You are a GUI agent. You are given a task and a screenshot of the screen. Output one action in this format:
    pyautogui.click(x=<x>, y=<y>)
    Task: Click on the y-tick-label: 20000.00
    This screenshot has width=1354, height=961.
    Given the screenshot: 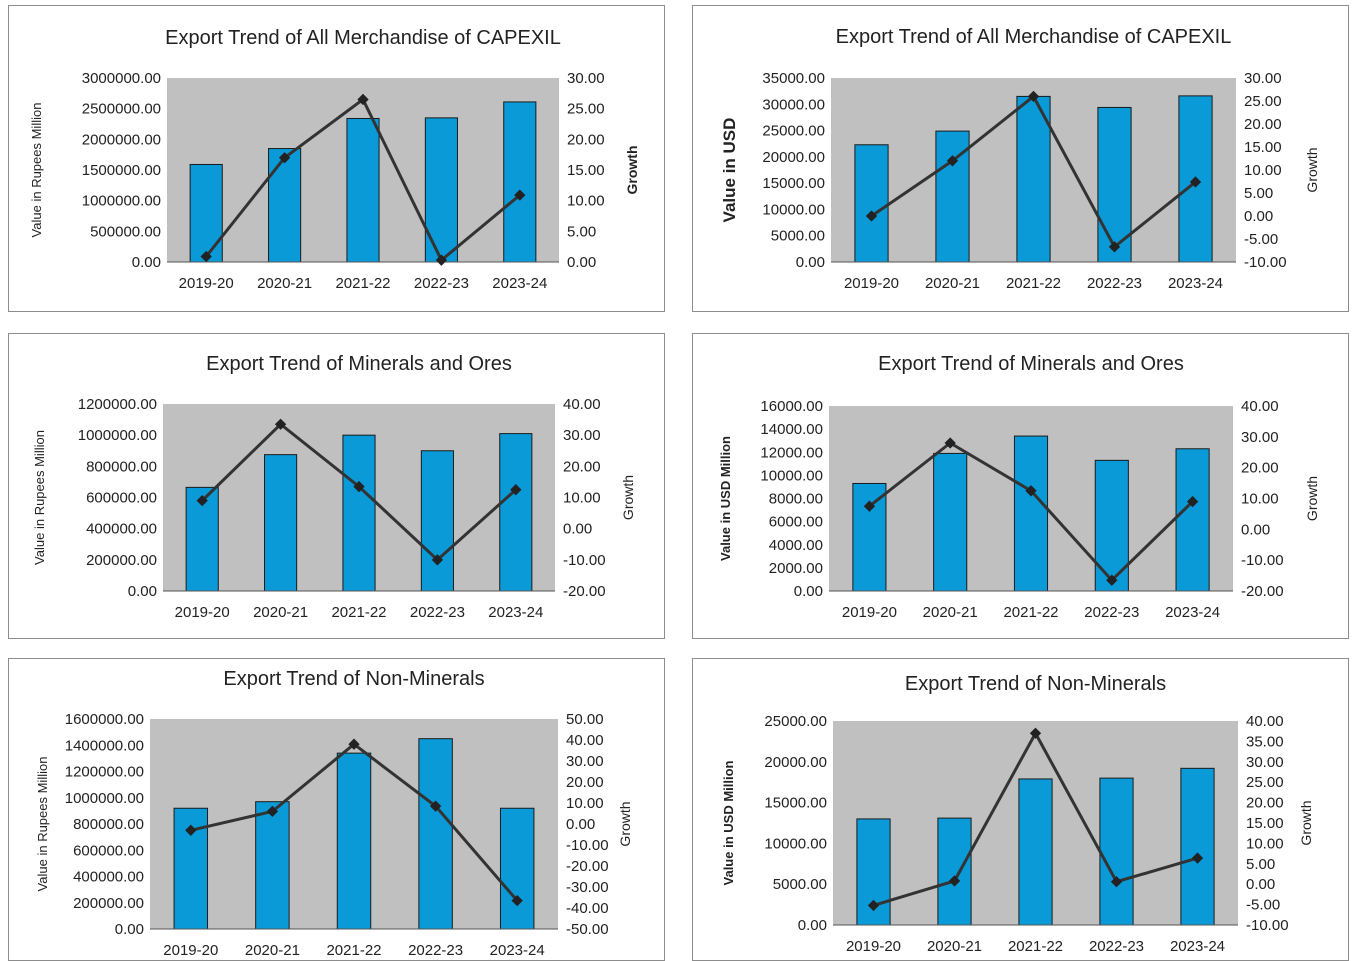 What is the action you would take?
    pyautogui.click(x=795, y=762)
    